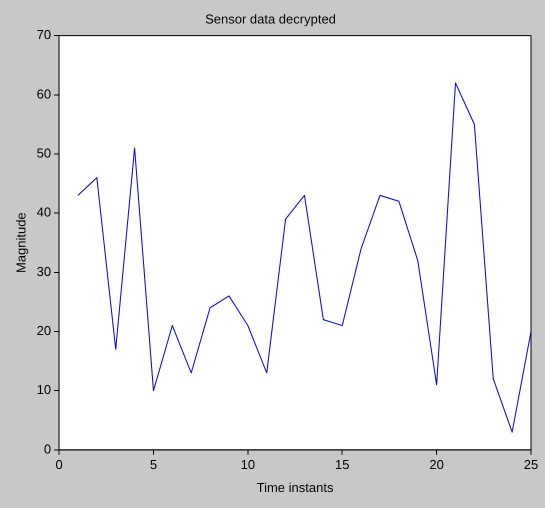  What do you see at coordinates (531, 464) in the screenshot?
I see `x-tick-label: 25` at bounding box center [531, 464].